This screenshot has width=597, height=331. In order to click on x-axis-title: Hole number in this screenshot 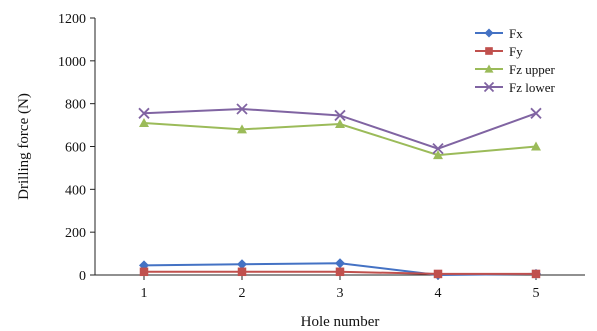, I will do `click(340, 322)`.